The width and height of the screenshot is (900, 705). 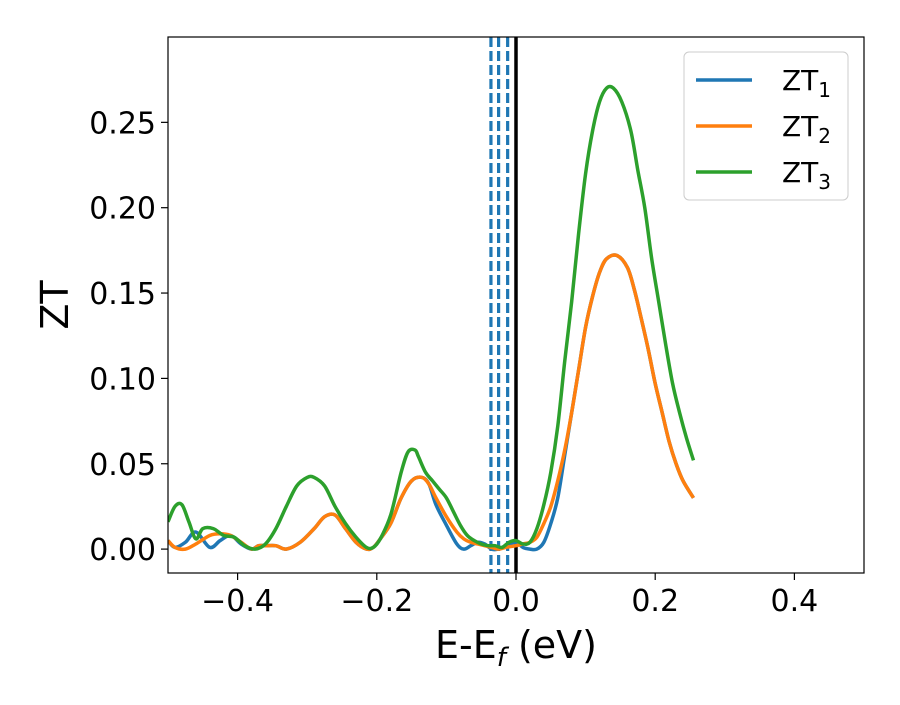 I want to click on y-tick-label: 0.05, so click(x=122, y=465).